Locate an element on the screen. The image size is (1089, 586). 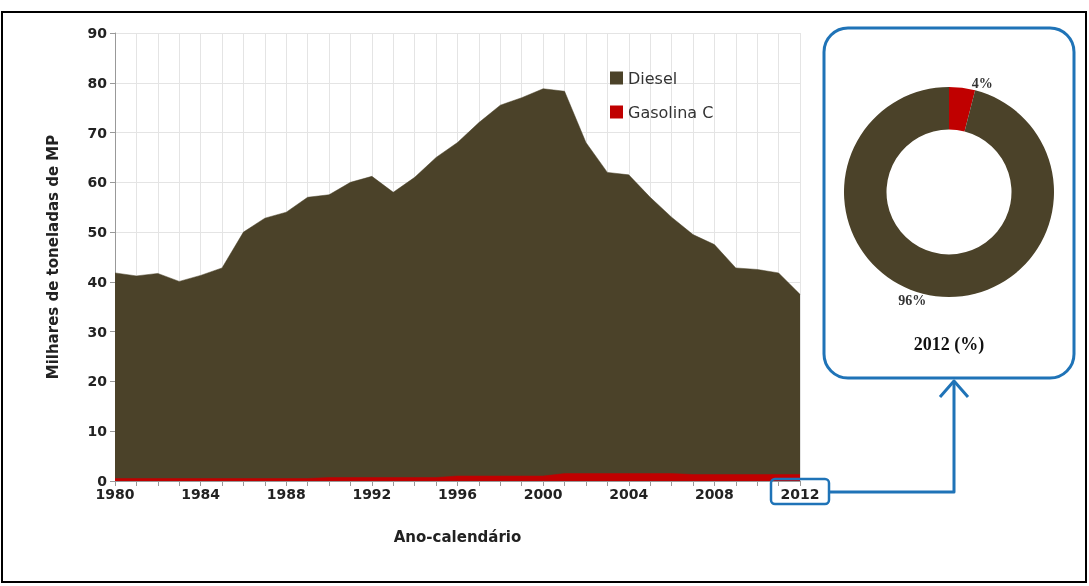
y-tick-label: 90 is located at coordinates (97, 33).